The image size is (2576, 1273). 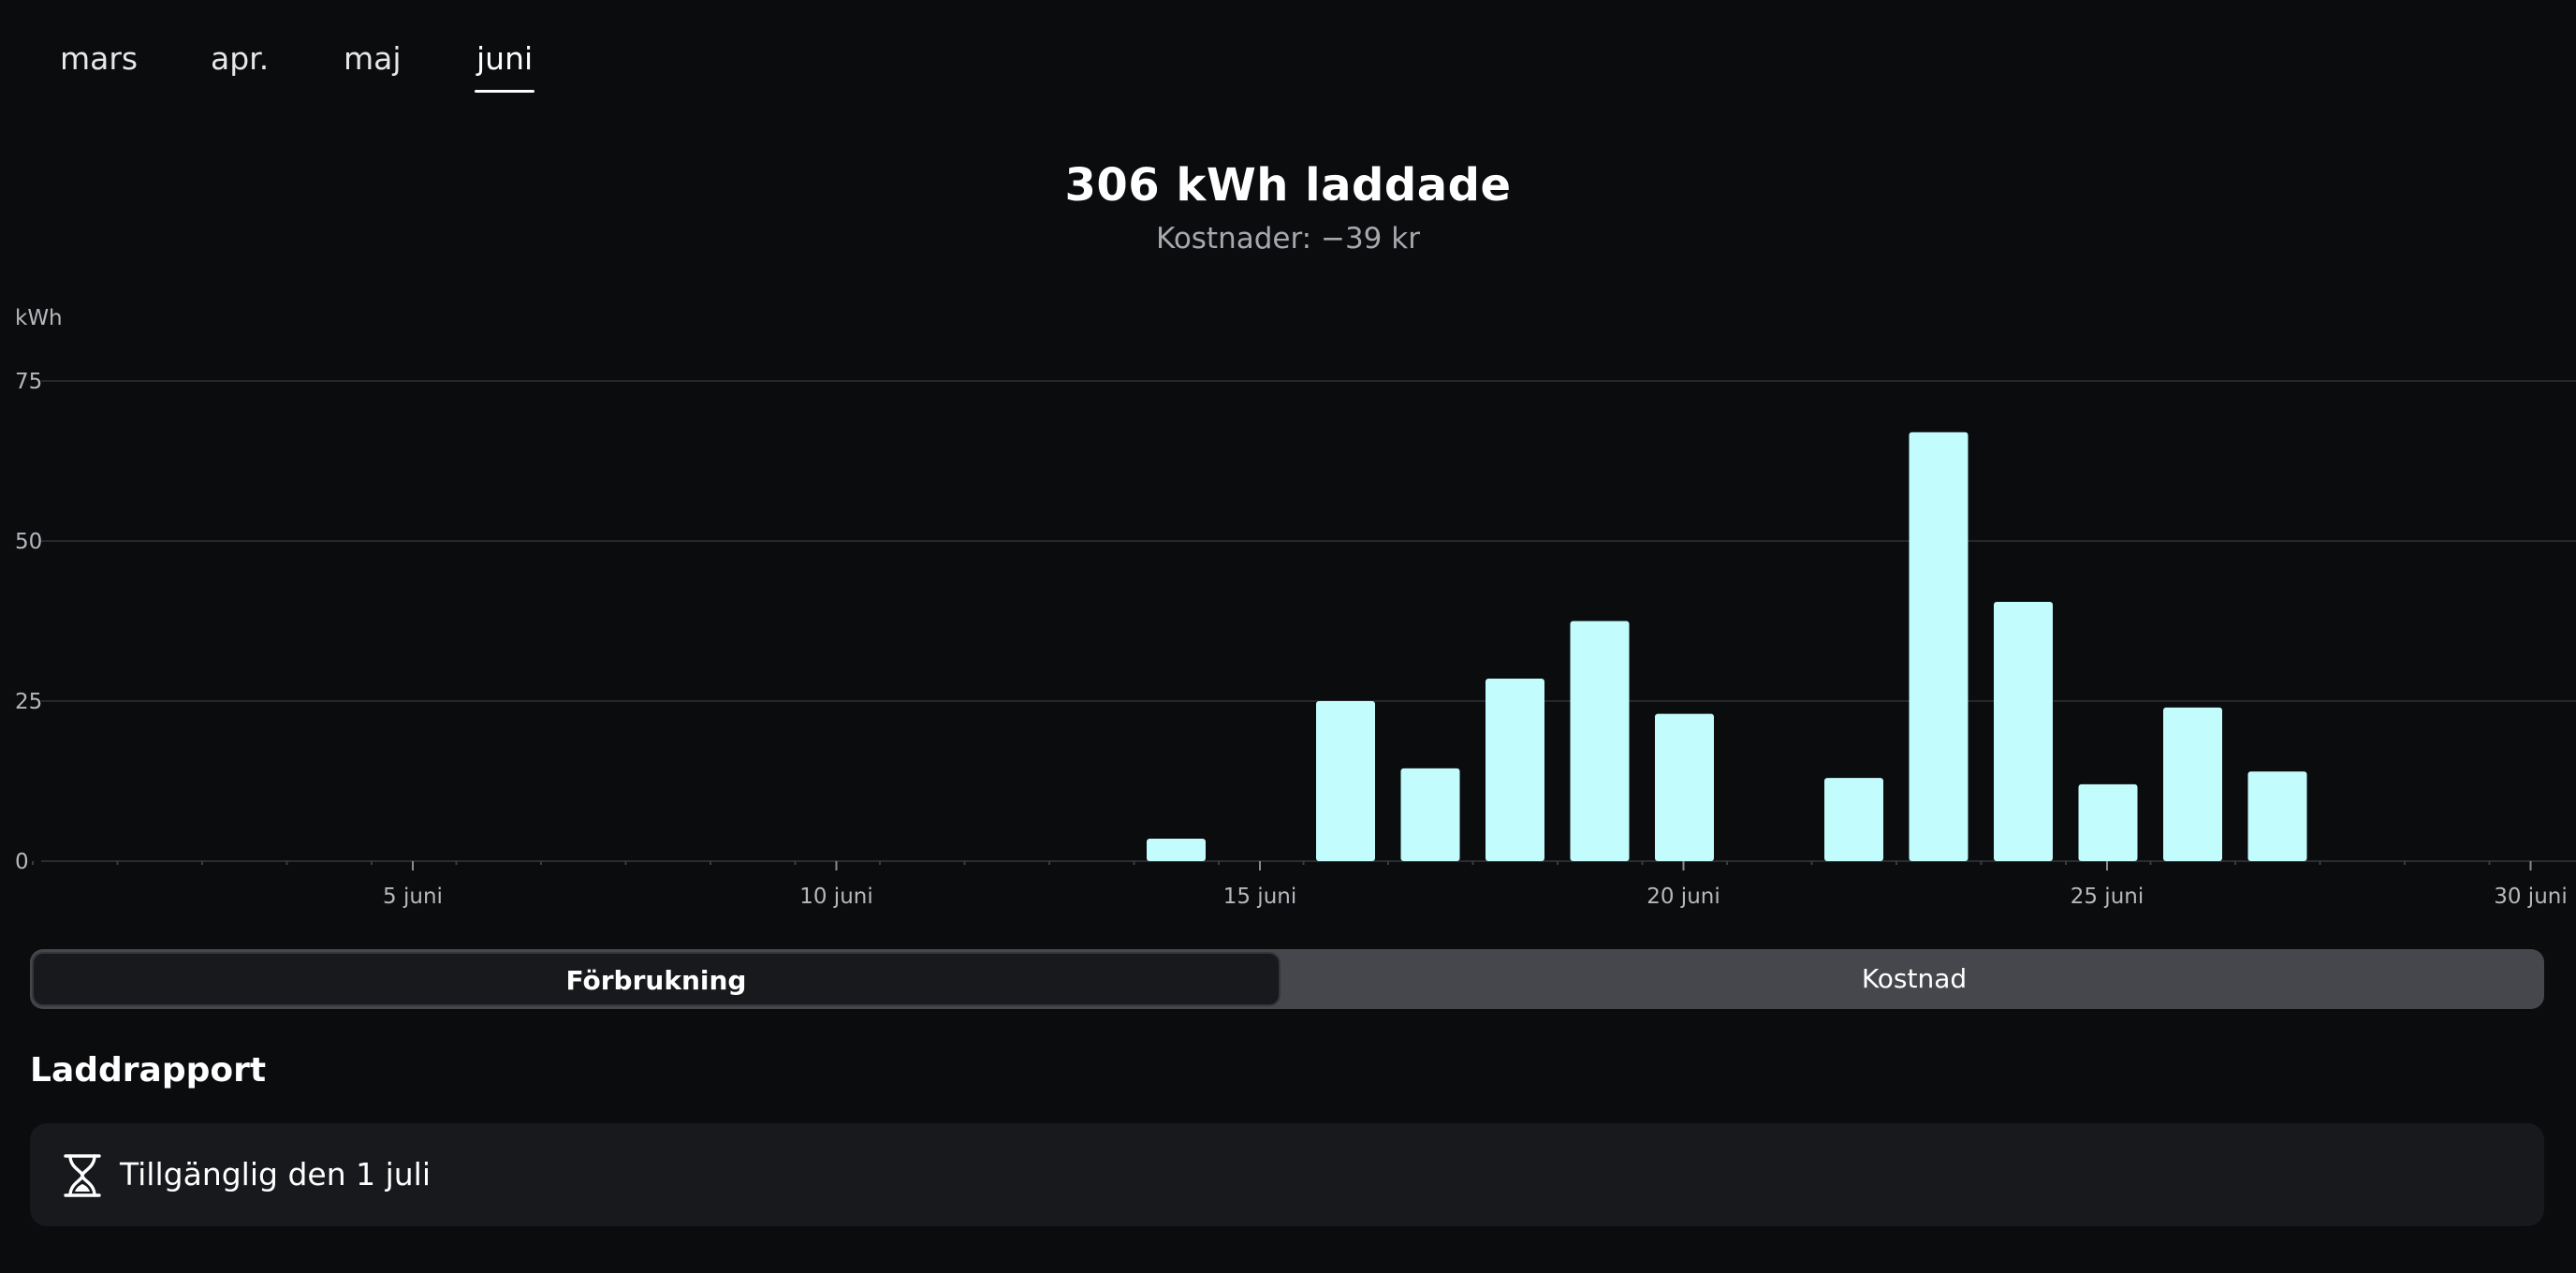 I want to click on total-energy-title: 306 kWh laddade, so click(x=1288, y=185).